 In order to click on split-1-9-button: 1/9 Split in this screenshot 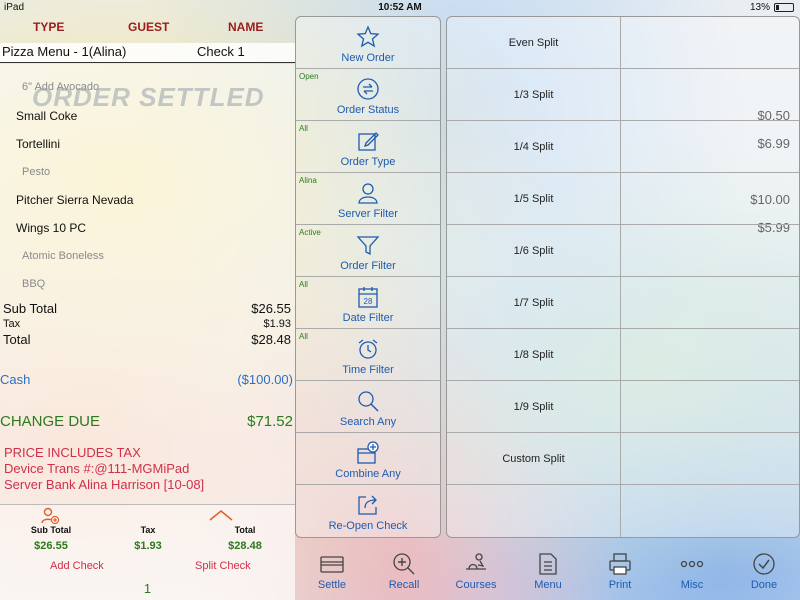, I will do `click(533, 407)`.